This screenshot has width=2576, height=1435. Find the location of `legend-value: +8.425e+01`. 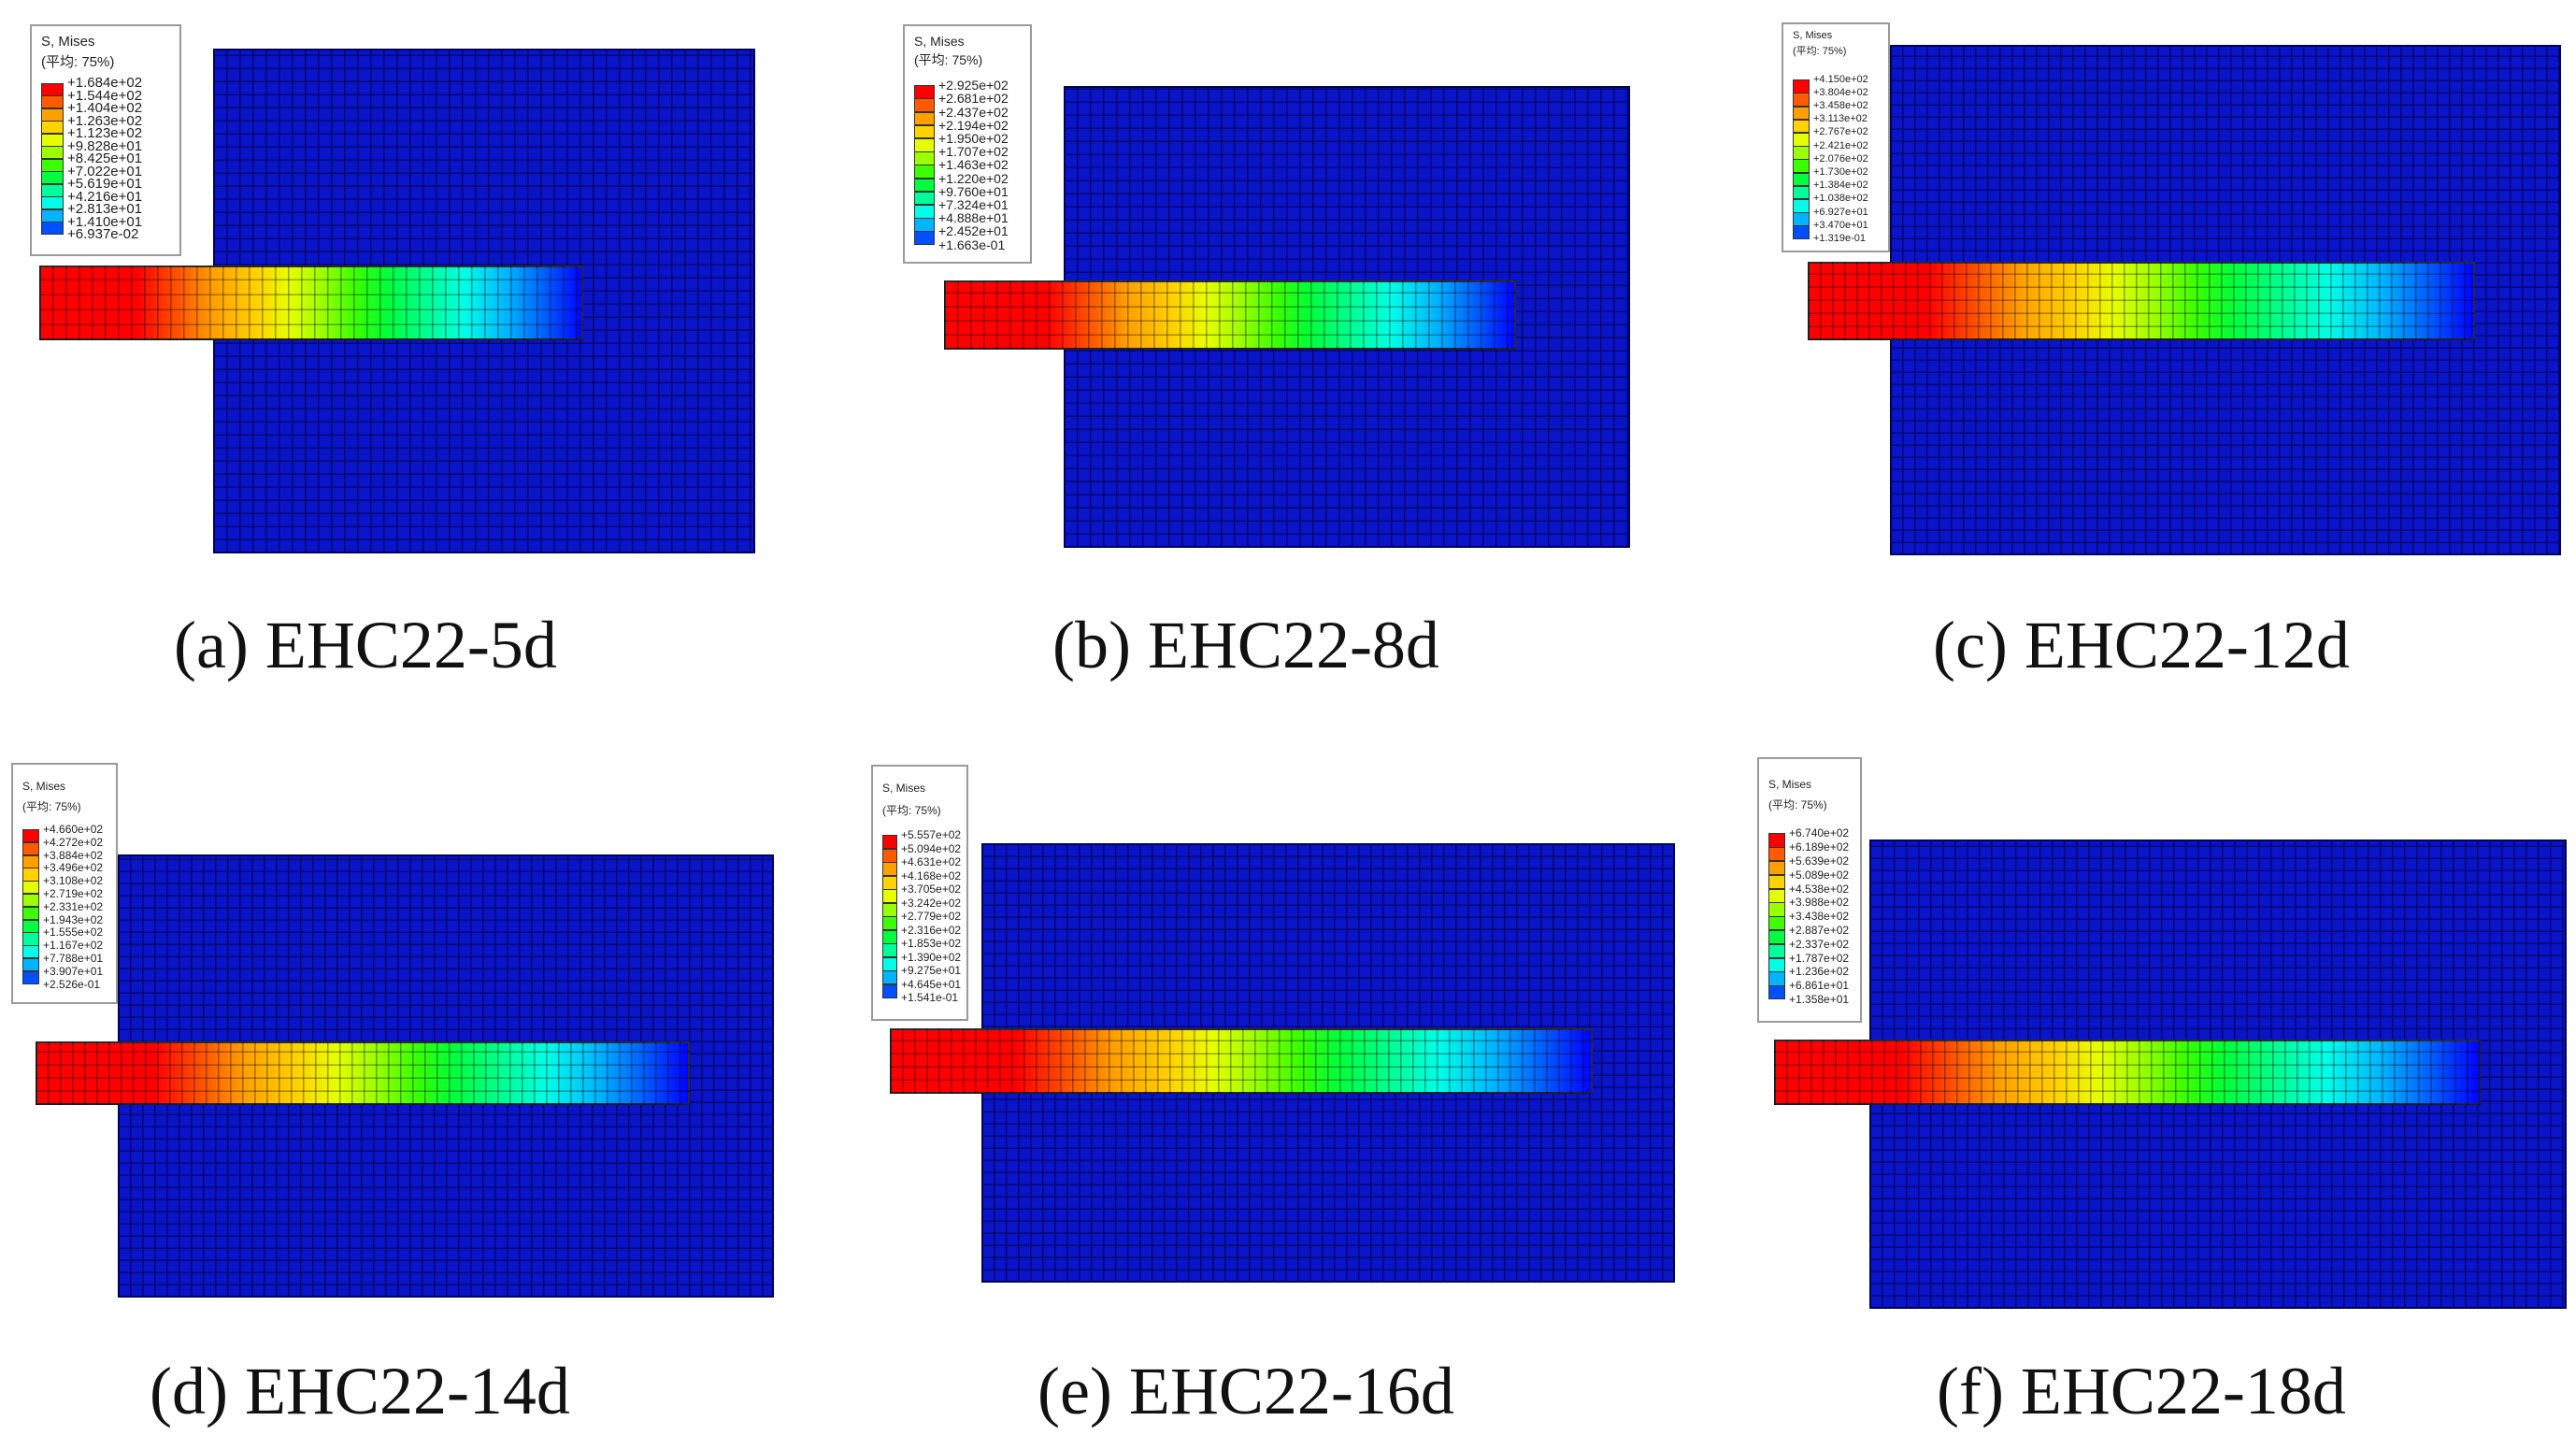

legend-value: +8.425e+01 is located at coordinates (105, 159).